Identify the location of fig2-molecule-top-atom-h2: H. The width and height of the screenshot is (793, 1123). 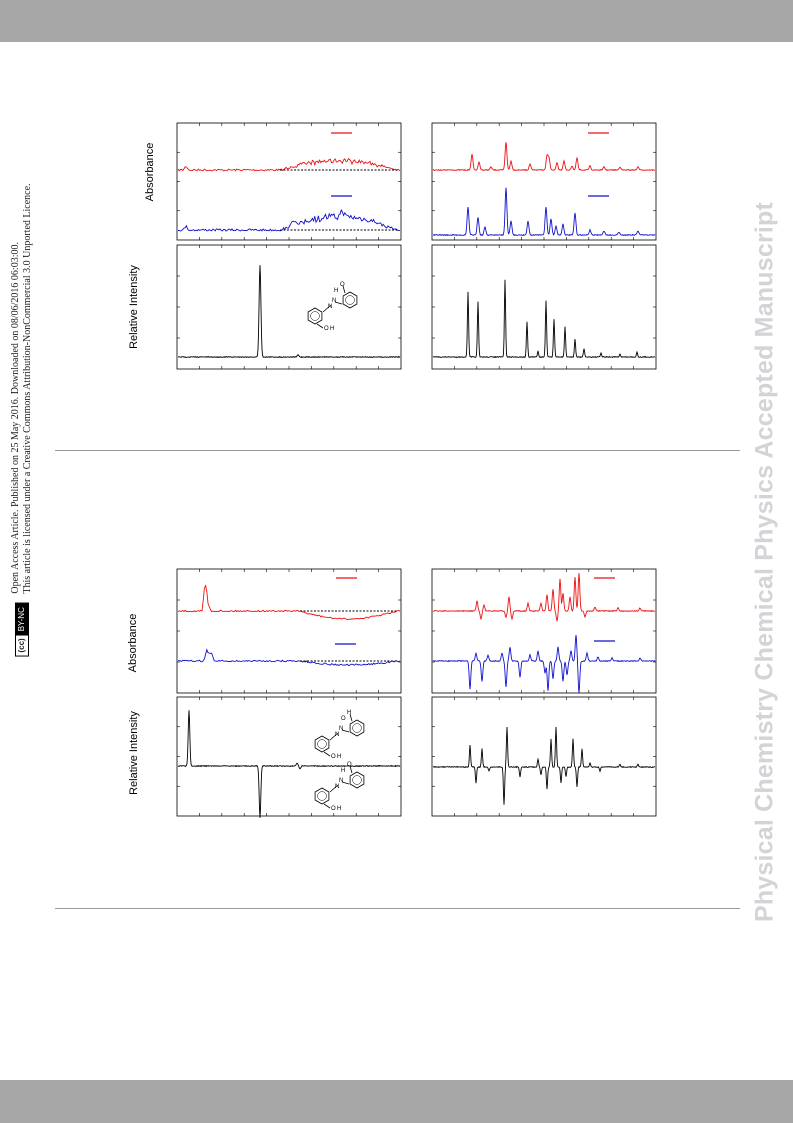
(339, 757).